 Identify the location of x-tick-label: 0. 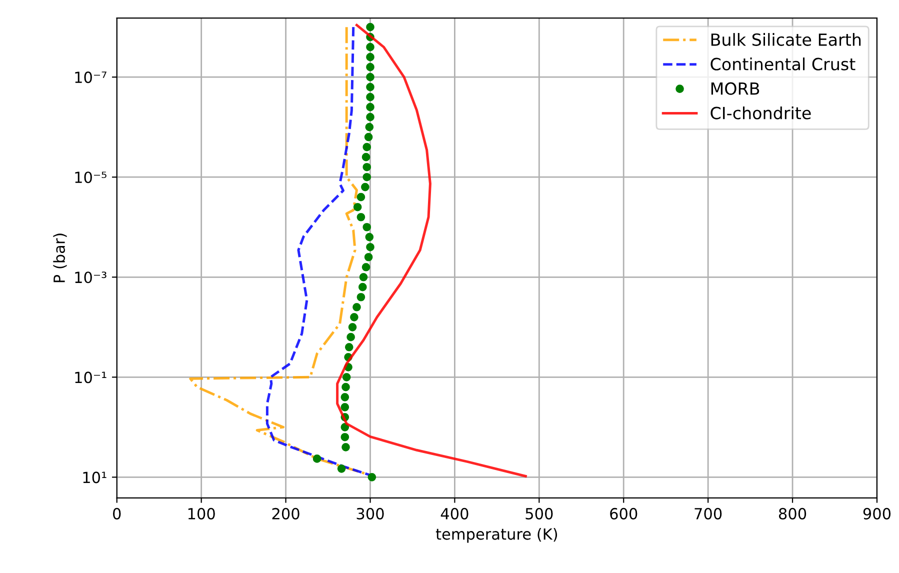
(117, 514).